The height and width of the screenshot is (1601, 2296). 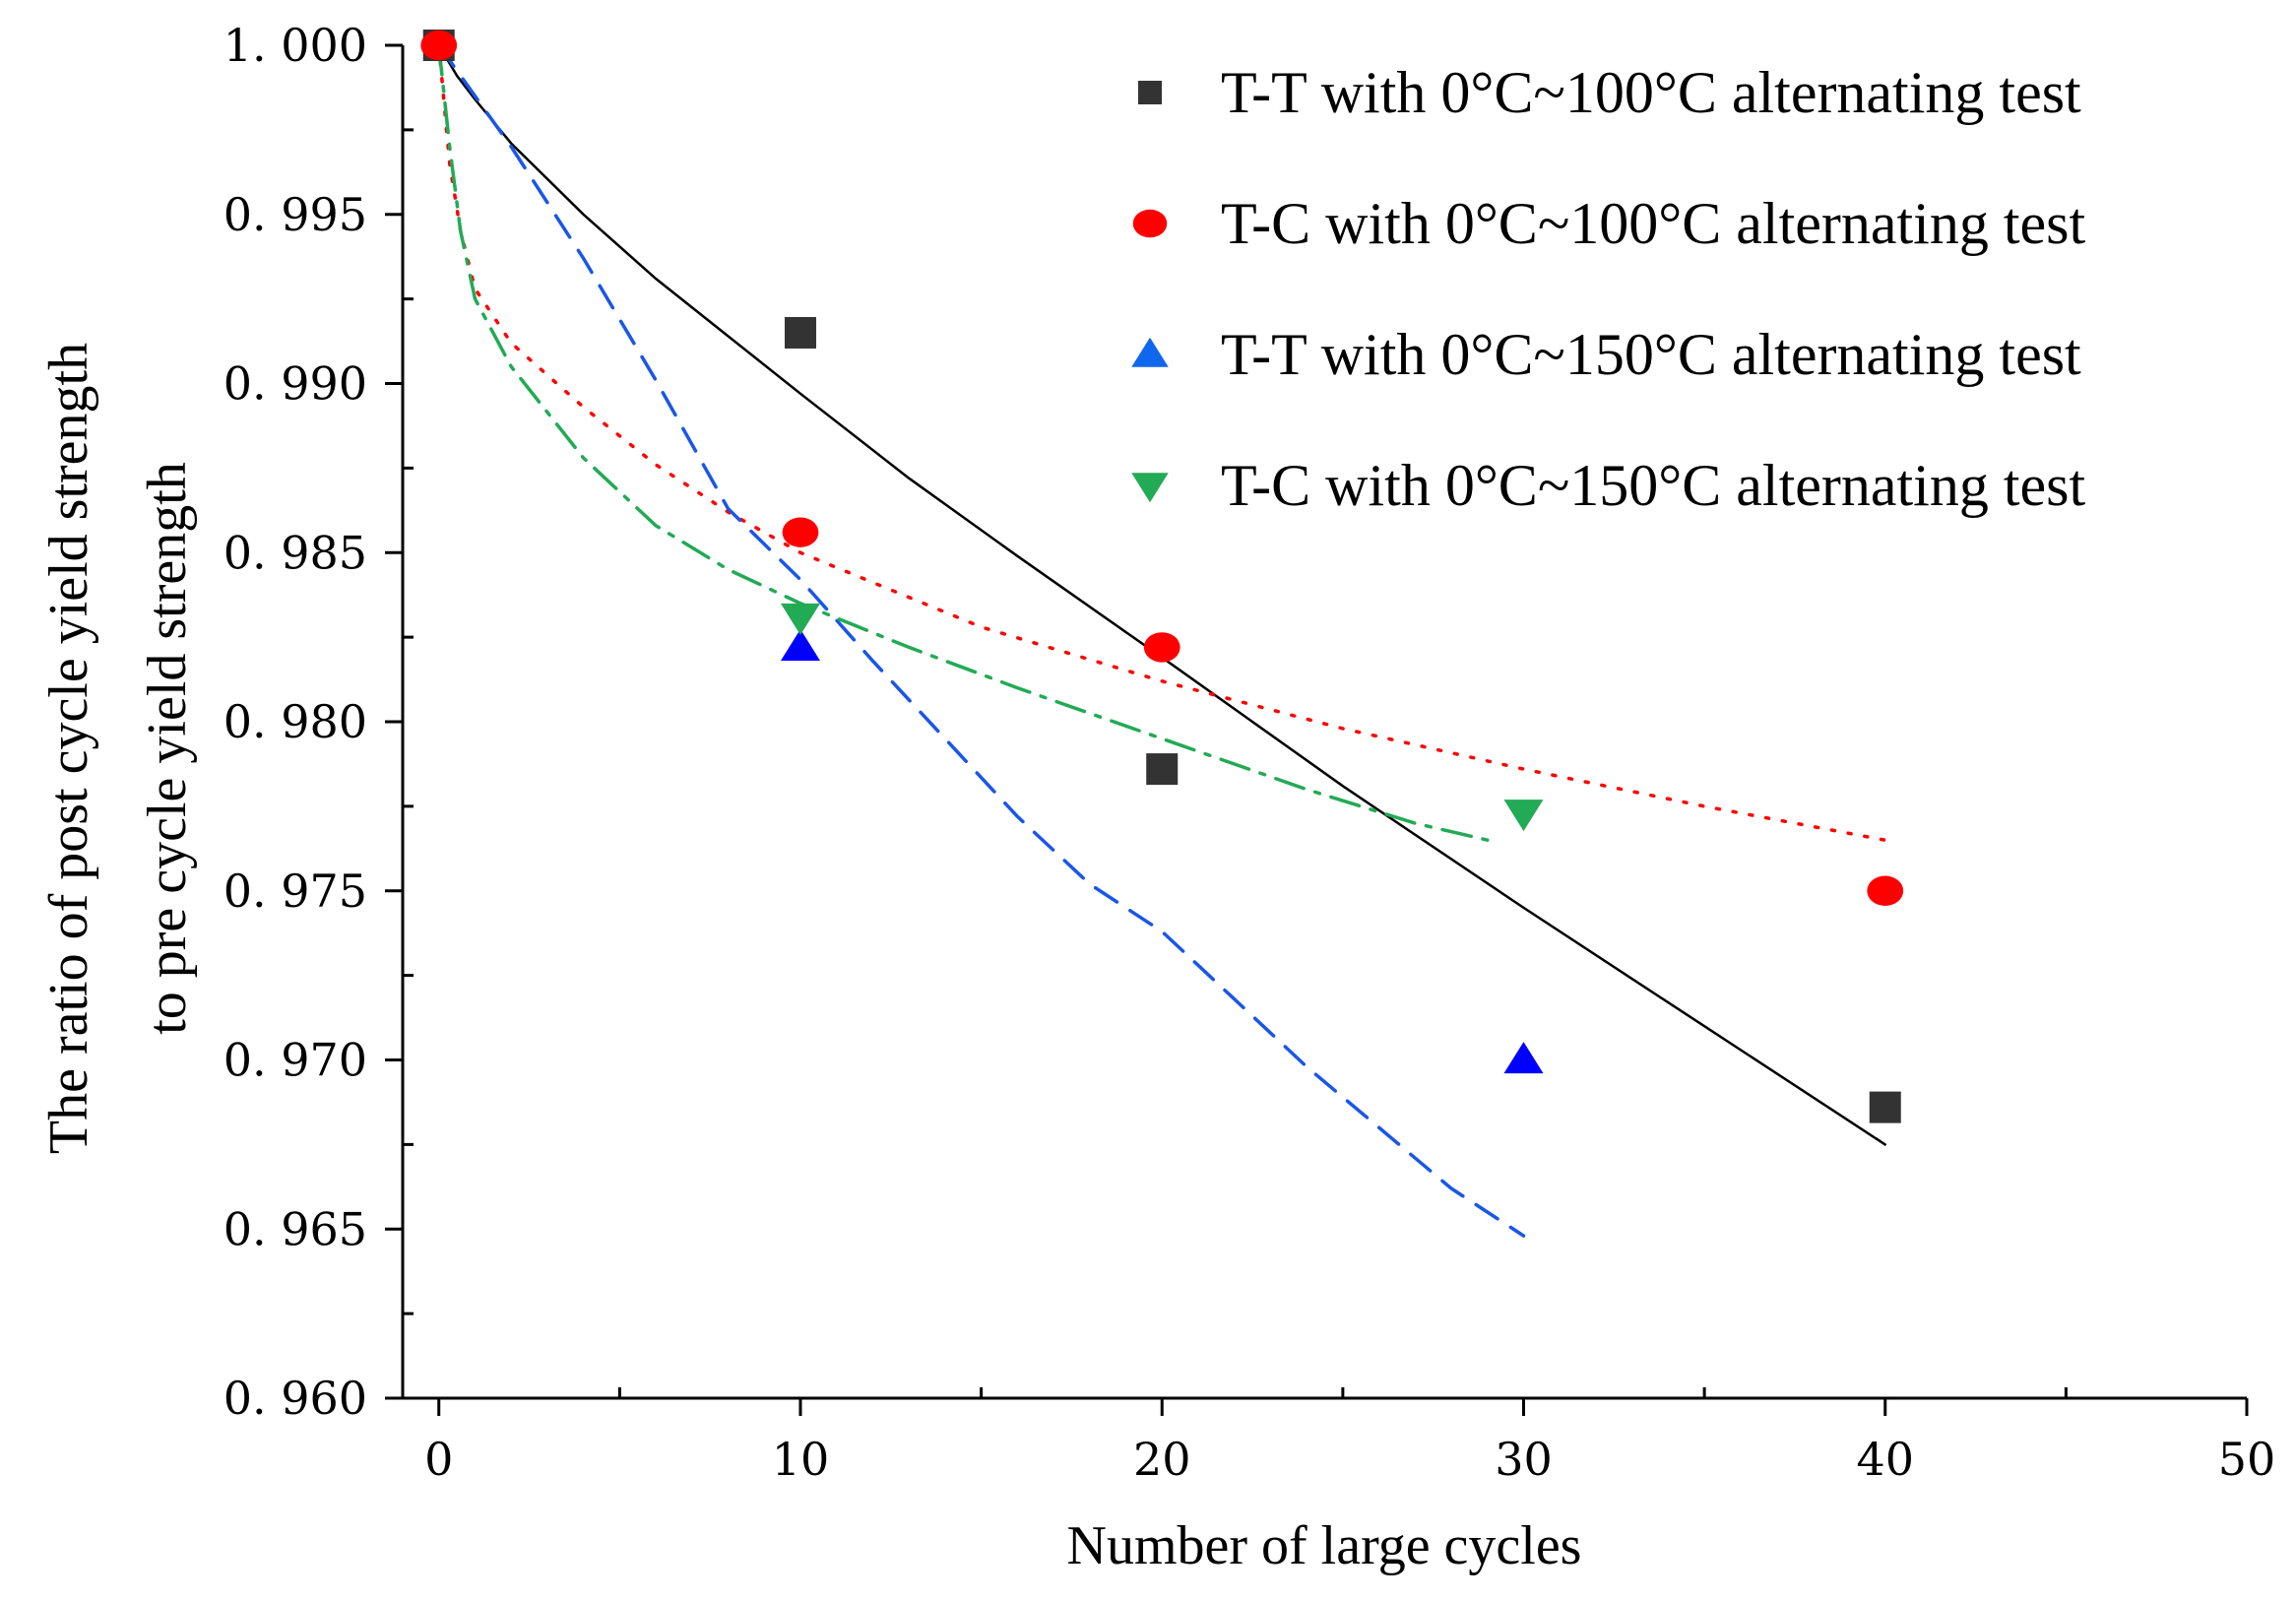 What do you see at coordinates (1524, 1459) in the screenshot?
I see `x-tick-label: 30` at bounding box center [1524, 1459].